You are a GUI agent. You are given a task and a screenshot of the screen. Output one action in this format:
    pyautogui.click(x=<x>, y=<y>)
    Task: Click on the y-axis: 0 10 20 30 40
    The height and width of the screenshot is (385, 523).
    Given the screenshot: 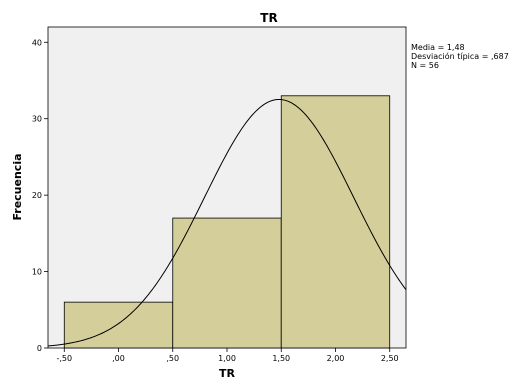 What is the action you would take?
    pyautogui.click(x=40, y=195)
    